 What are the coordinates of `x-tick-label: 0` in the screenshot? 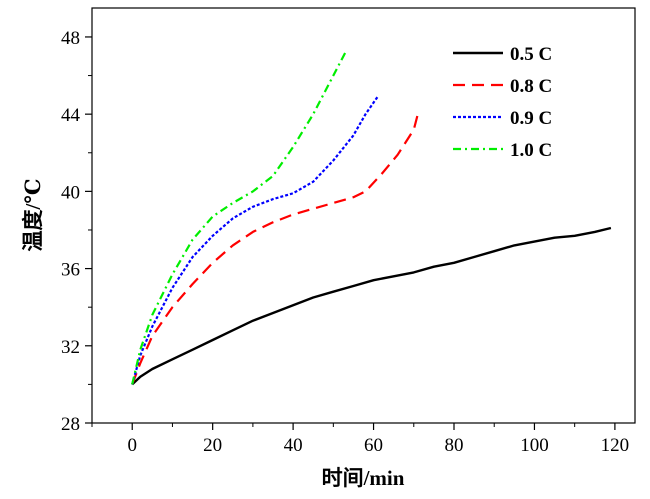 It's located at (132, 445).